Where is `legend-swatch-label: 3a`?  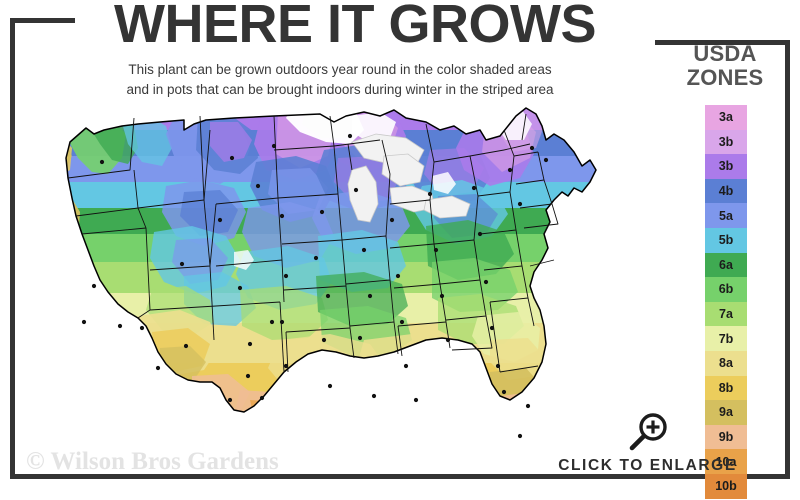
legend-swatch-label: 3a is located at coordinates (726, 117).